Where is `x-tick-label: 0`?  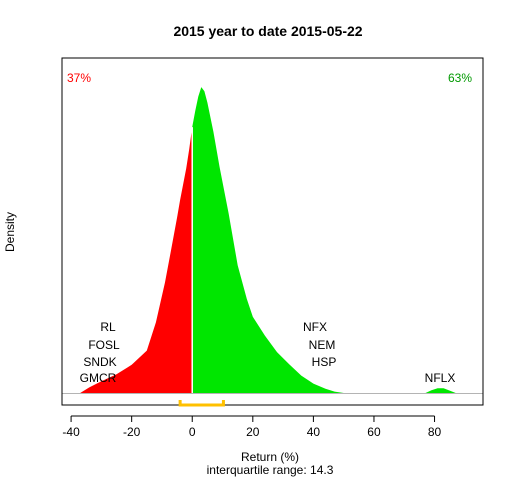 x-tick-label: 0 is located at coordinates (192, 432).